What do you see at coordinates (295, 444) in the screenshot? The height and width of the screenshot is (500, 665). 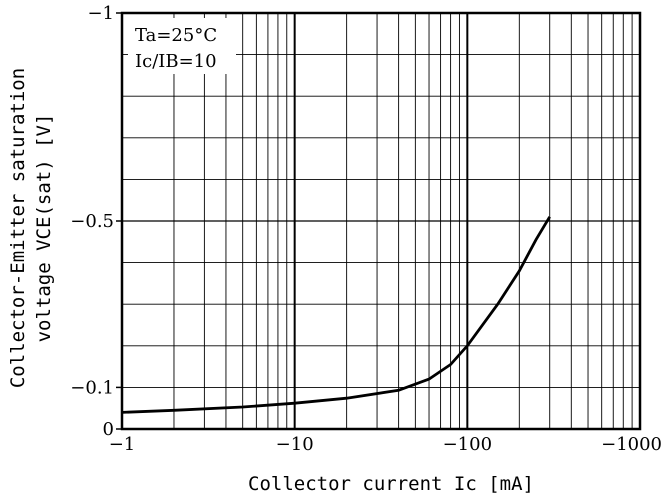 I see `x-tick-label: −10` at bounding box center [295, 444].